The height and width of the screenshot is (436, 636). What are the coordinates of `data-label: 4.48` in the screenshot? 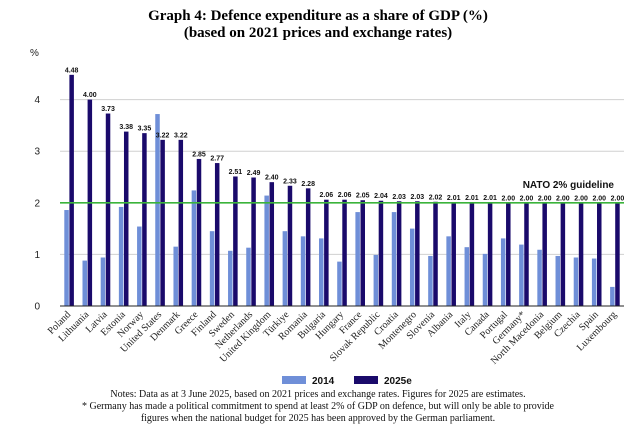 It's located at (72, 70).